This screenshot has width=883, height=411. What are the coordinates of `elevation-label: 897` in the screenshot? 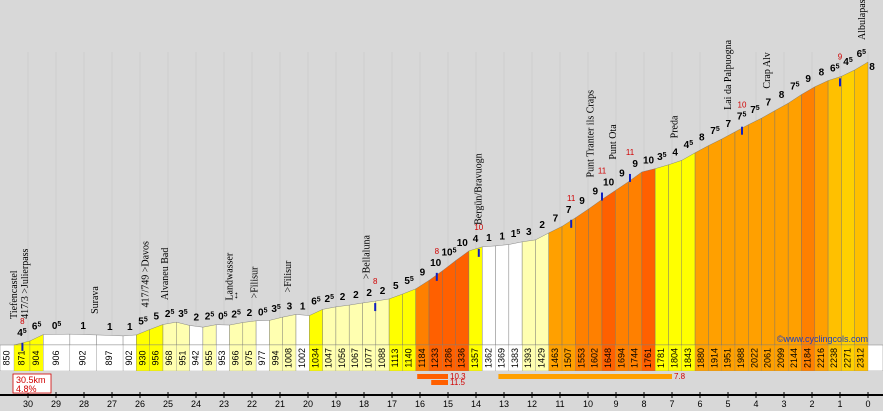 It's located at (109, 357).